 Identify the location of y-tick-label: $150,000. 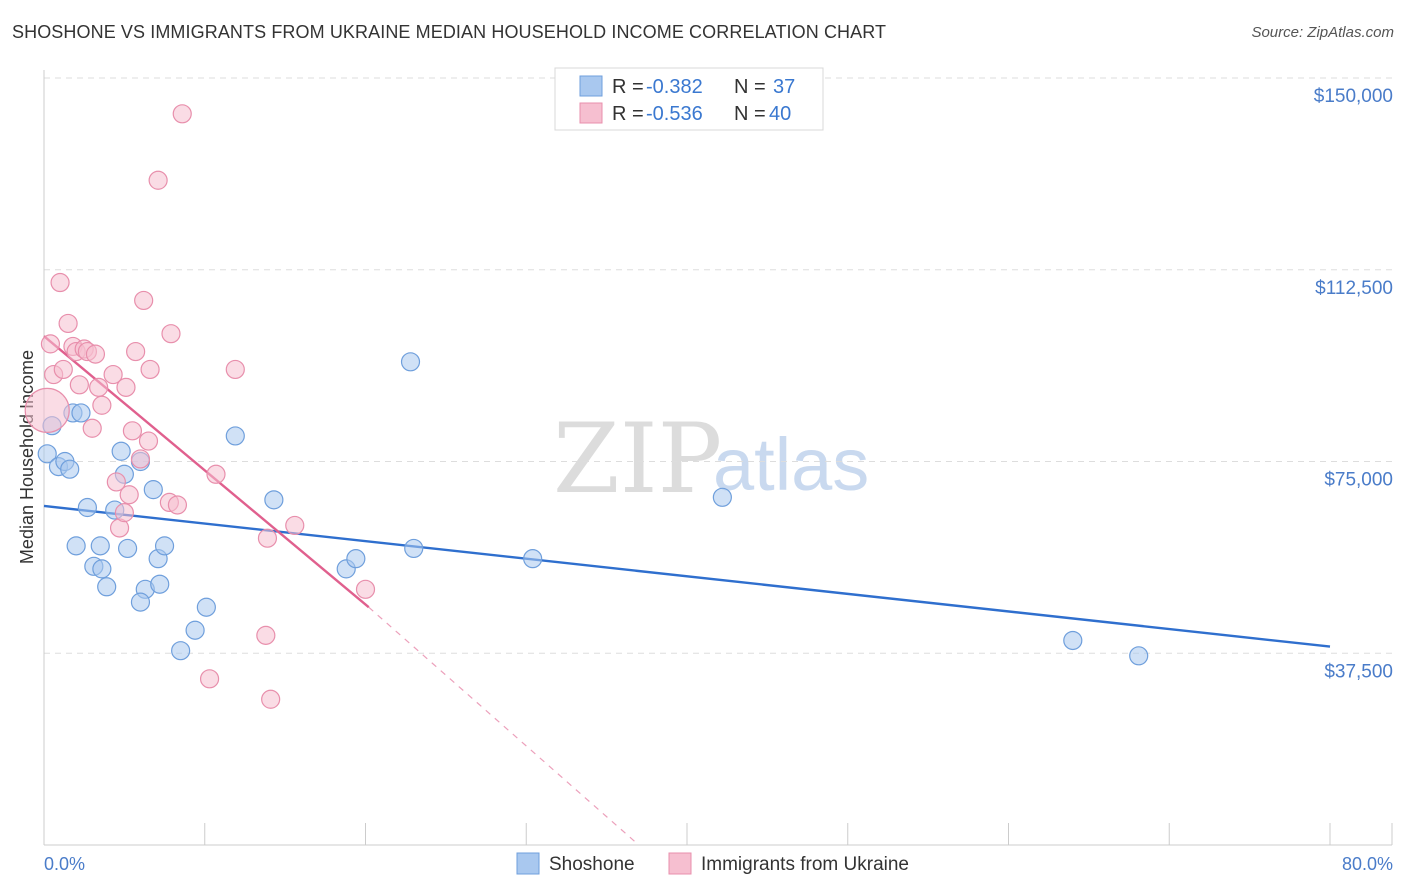
(1353, 96).